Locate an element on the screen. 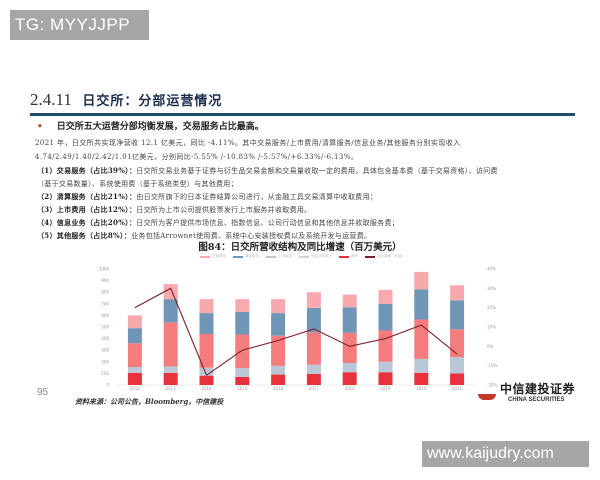 The height and width of the screenshot is (480, 600). y-tick-label: 100 is located at coordinates (105, 373).